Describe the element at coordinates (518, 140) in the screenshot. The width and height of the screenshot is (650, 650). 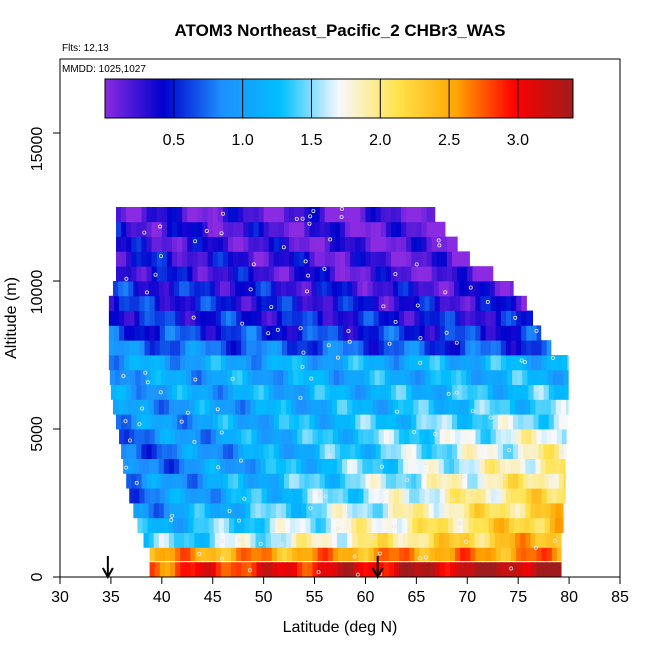
I see `colorbar-tick-label: 3.0` at that location.